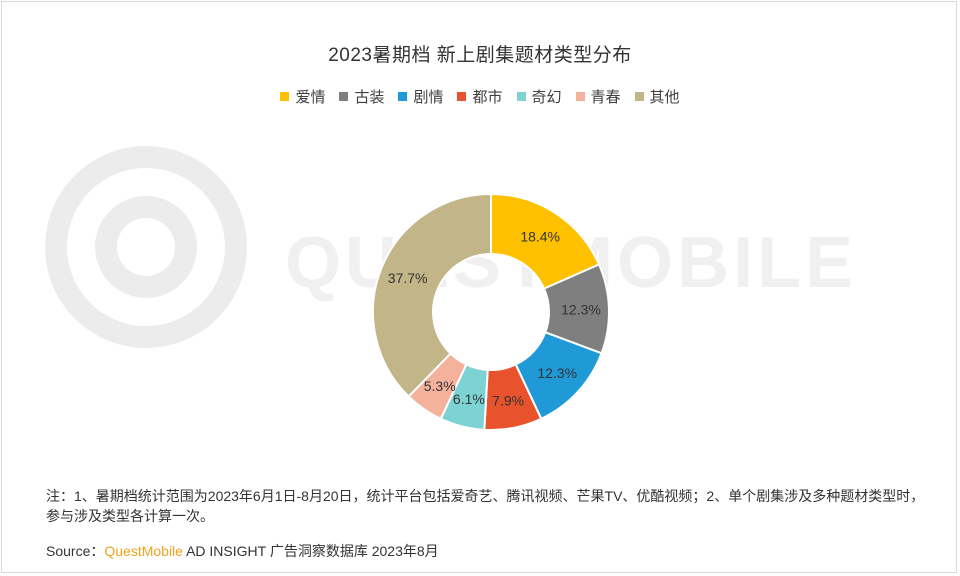  I want to click on legend-item: 剧情, so click(420, 96).